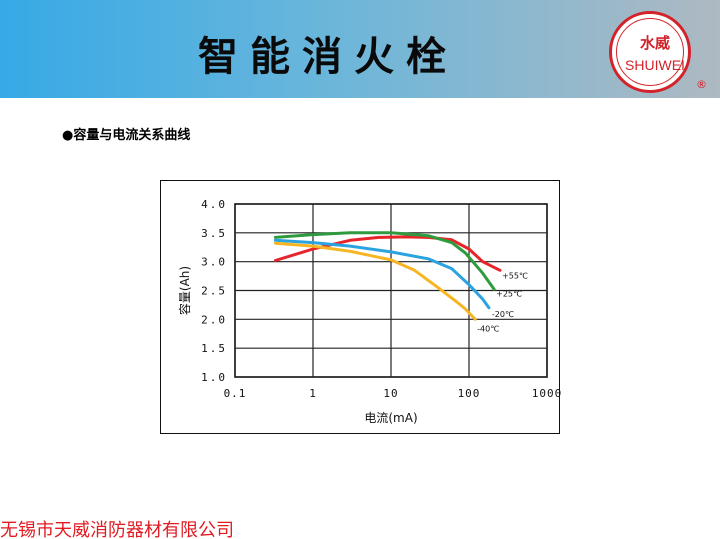 This screenshot has height=539, width=720. Describe the element at coordinates (328, 57) in the screenshot. I see `page-title: 智能消火栓` at that location.